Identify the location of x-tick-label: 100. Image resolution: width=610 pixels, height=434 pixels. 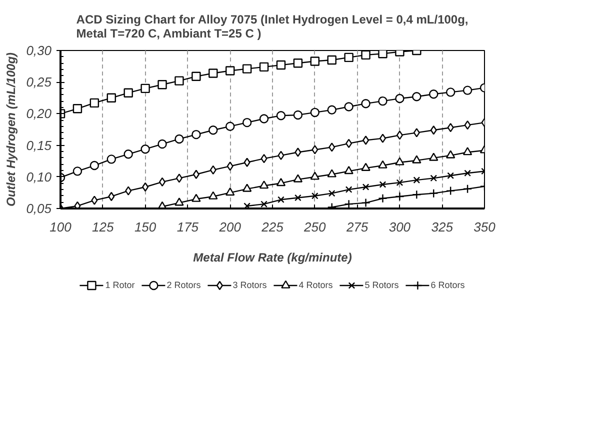
(61, 227).